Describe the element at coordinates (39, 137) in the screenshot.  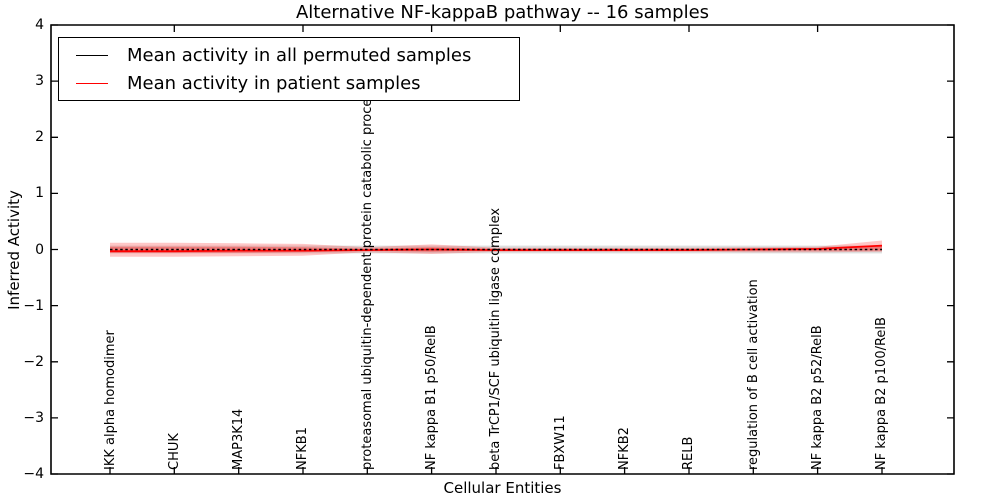
I see `y-tick-label: 2` at that location.